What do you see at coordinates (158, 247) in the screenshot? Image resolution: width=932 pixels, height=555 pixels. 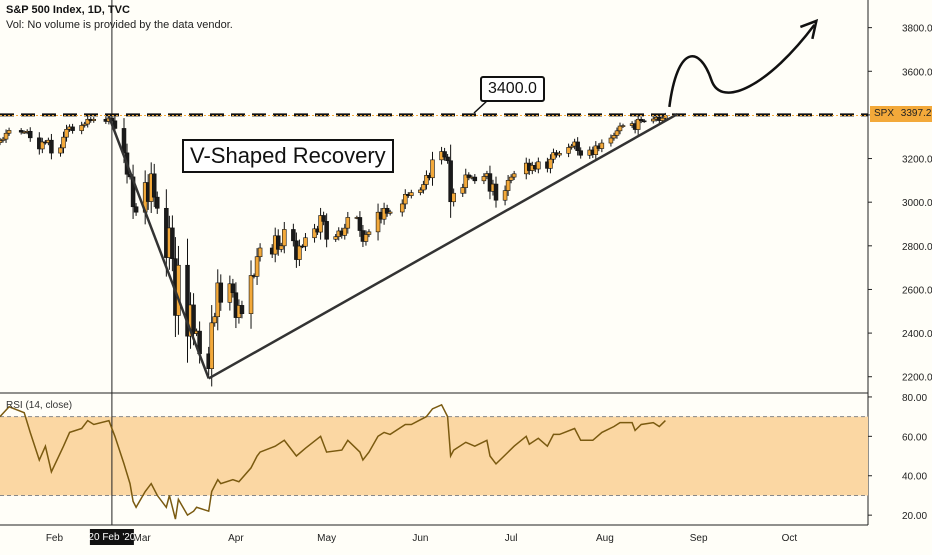 I see `trendline` at bounding box center [158, 247].